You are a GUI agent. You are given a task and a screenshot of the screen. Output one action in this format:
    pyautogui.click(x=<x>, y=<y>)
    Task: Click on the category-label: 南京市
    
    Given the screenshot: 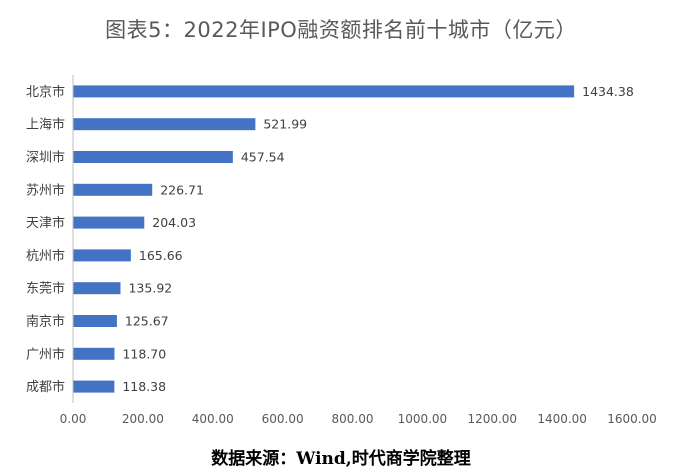 What is the action you would take?
    pyautogui.click(x=45, y=322)
    